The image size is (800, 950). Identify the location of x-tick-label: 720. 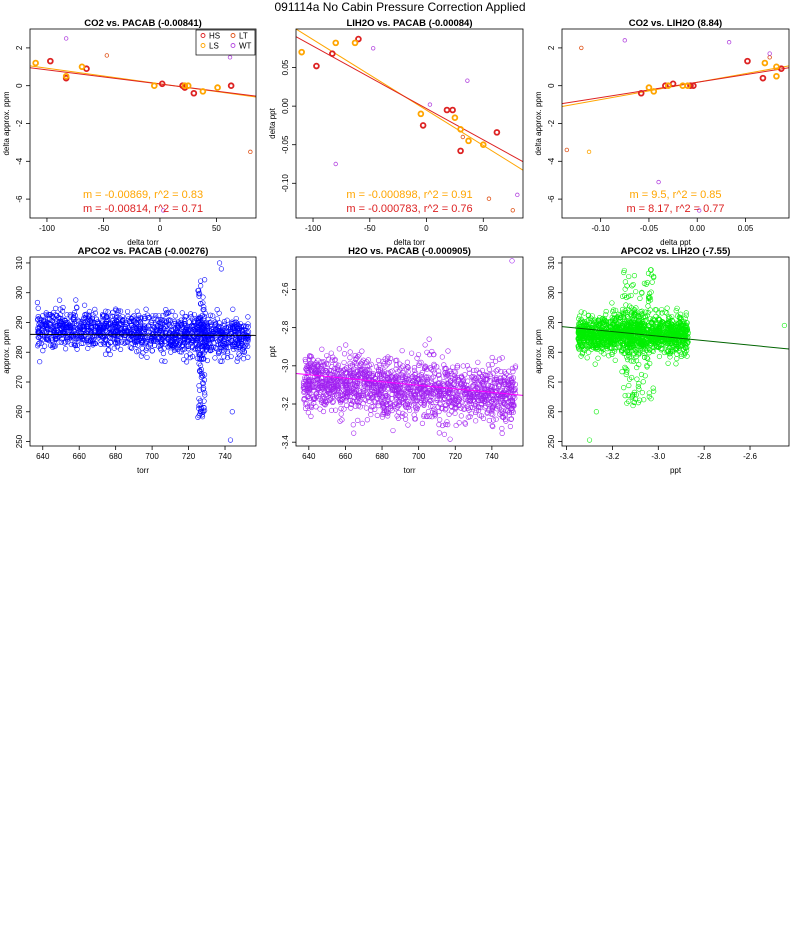
(456, 456).